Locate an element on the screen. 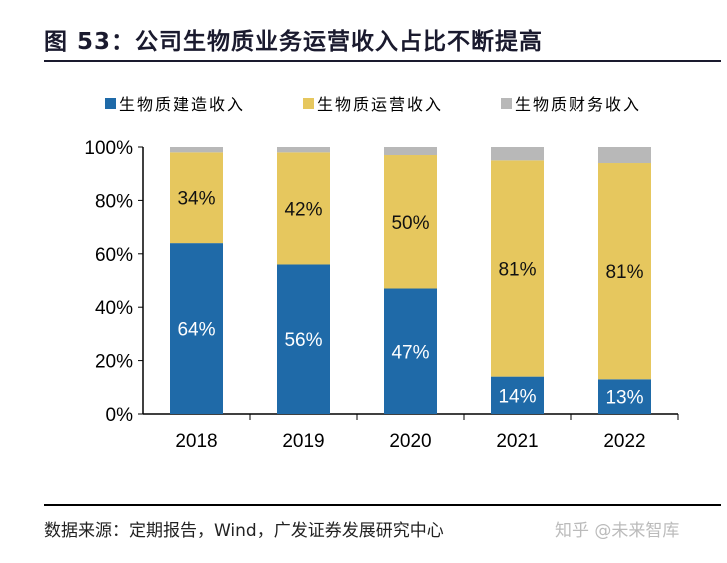  source-divider is located at coordinates (382, 505).